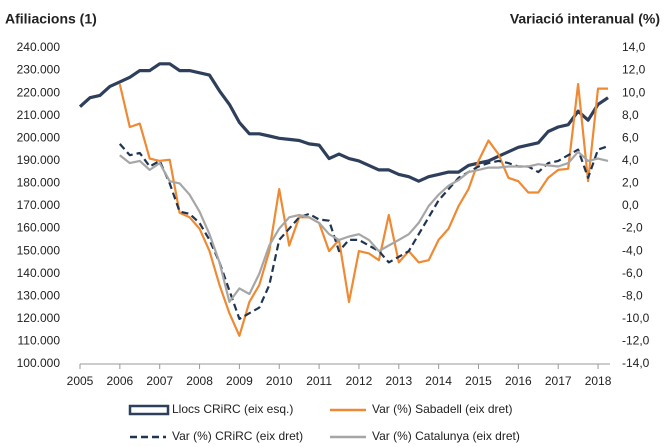 This screenshot has height=447, width=665. I want to click on y2-tick-label: 12,0, so click(634, 70).